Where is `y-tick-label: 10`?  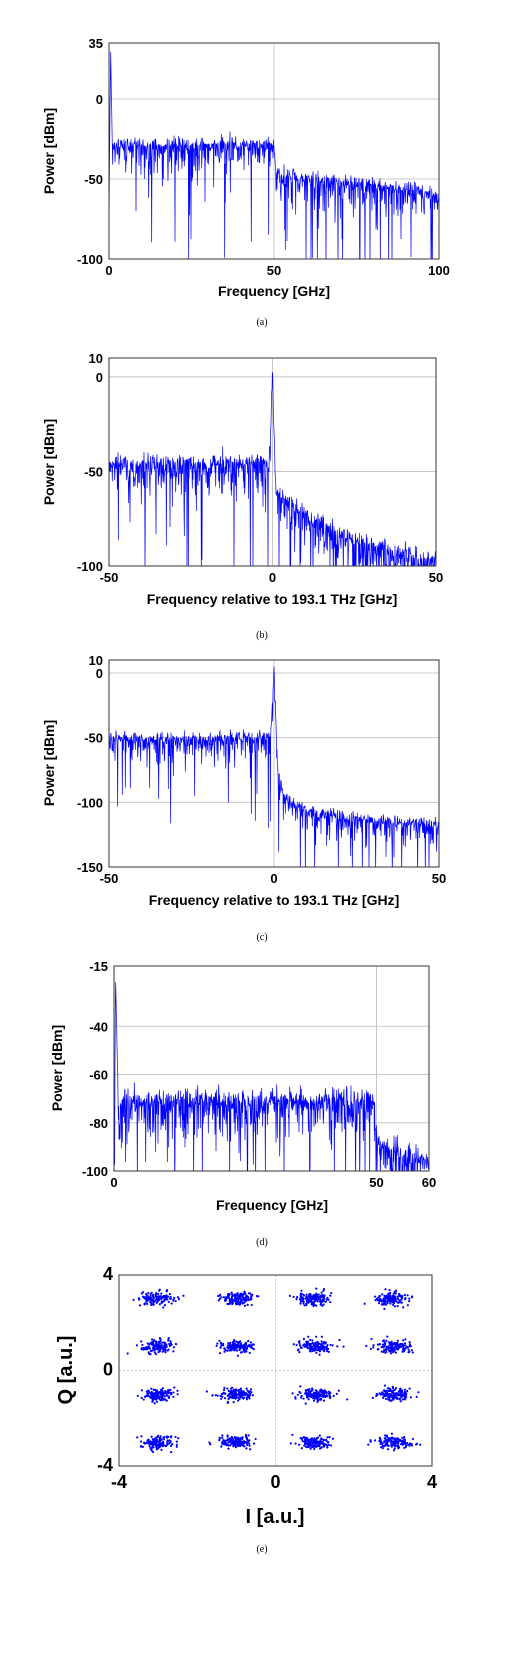 y-tick-label: 10 is located at coordinates (96, 660).